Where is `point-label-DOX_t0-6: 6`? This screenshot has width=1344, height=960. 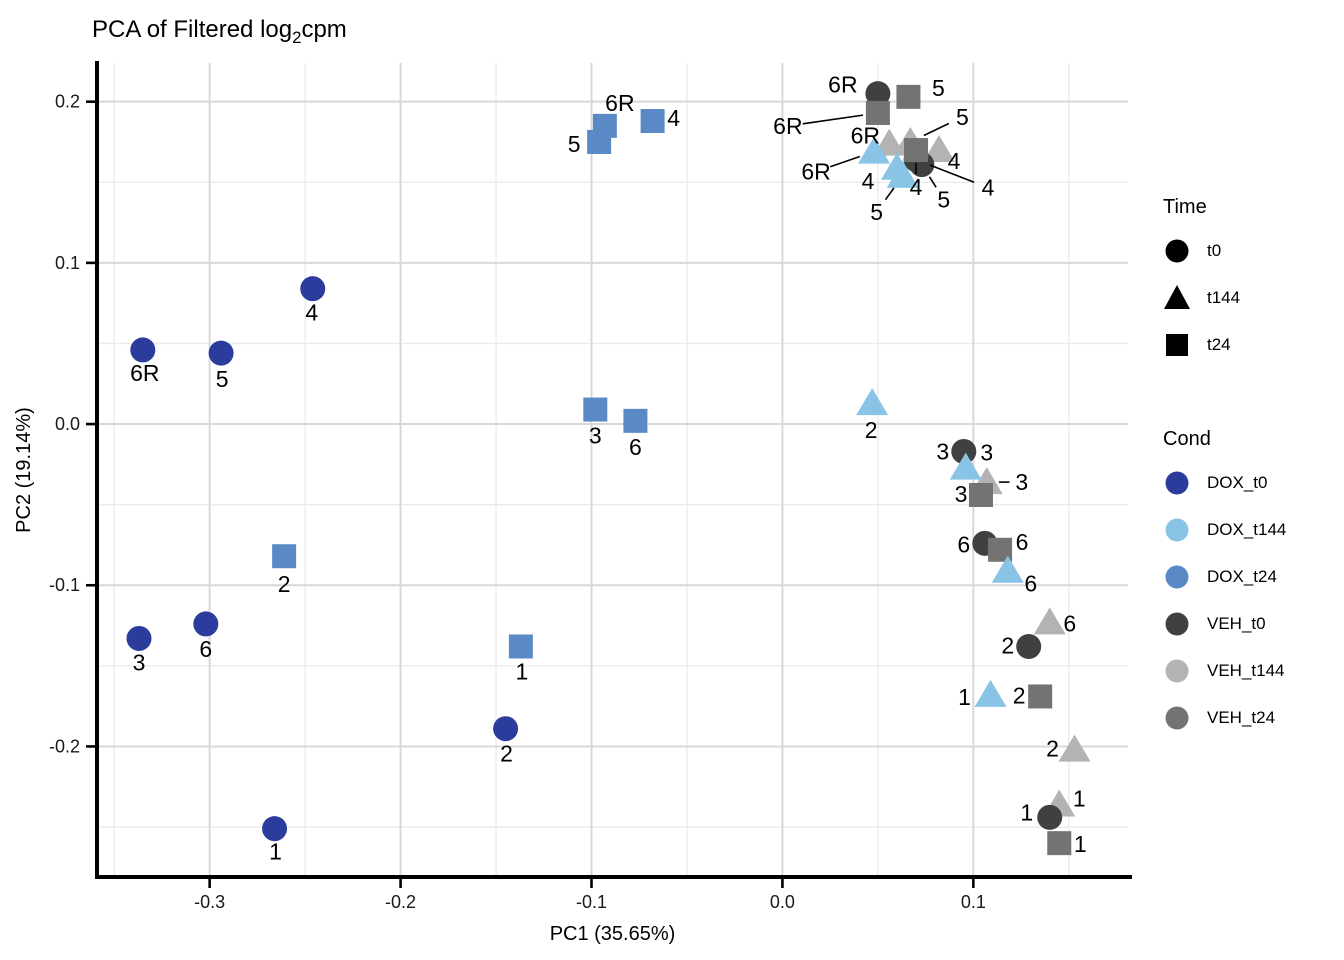
point-label-DOX_t0-6: 6 is located at coordinates (205, 649).